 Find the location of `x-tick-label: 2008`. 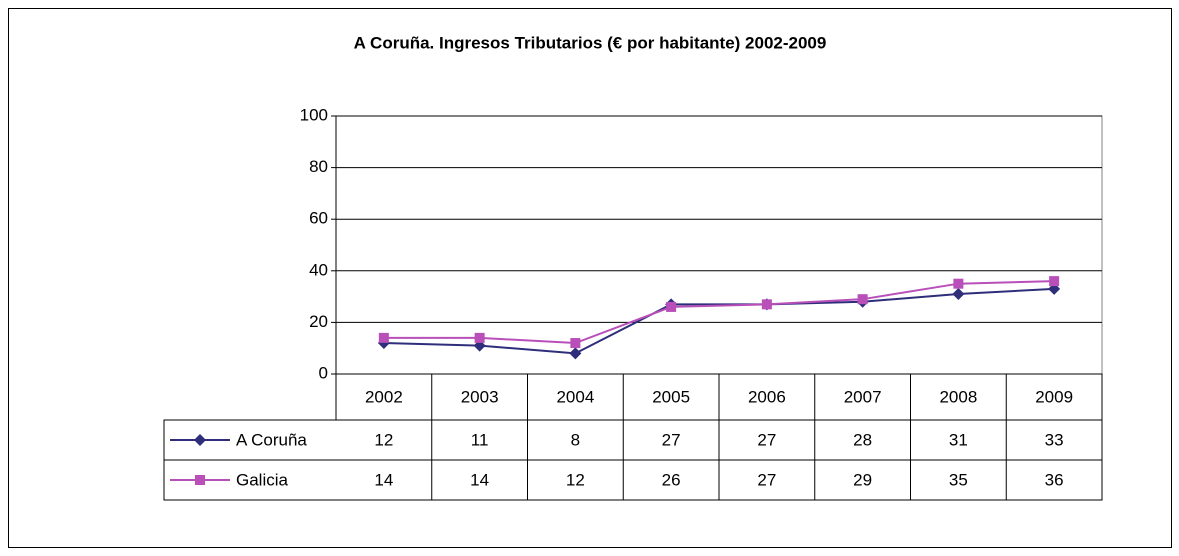

x-tick-label: 2008 is located at coordinates (958, 396).